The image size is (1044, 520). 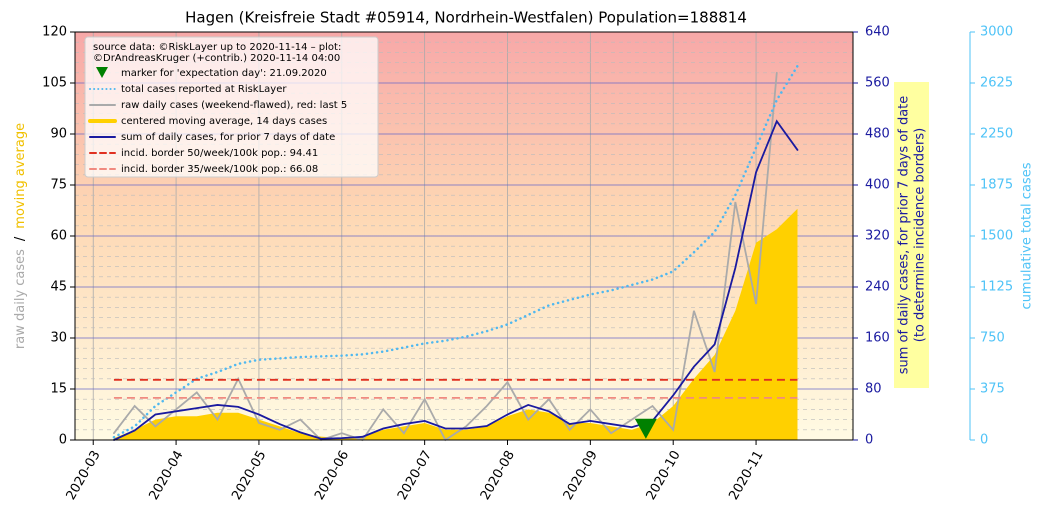 I want to click on legend-label: total cases reported at RiskLayer, so click(x=204, y=89).